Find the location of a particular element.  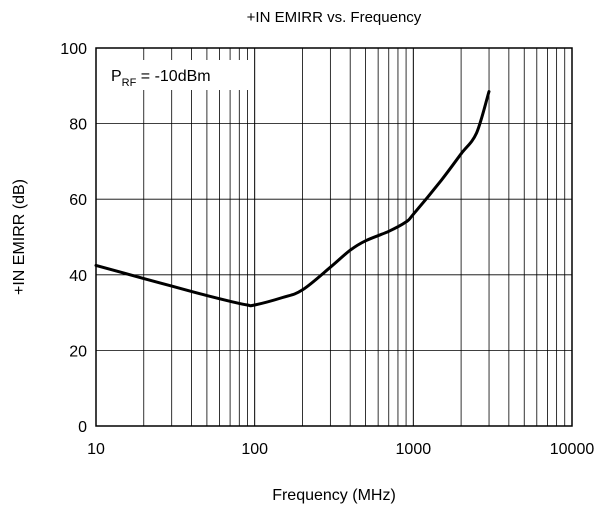

y-tick-label: 20 is located at coordinates (78, 351).